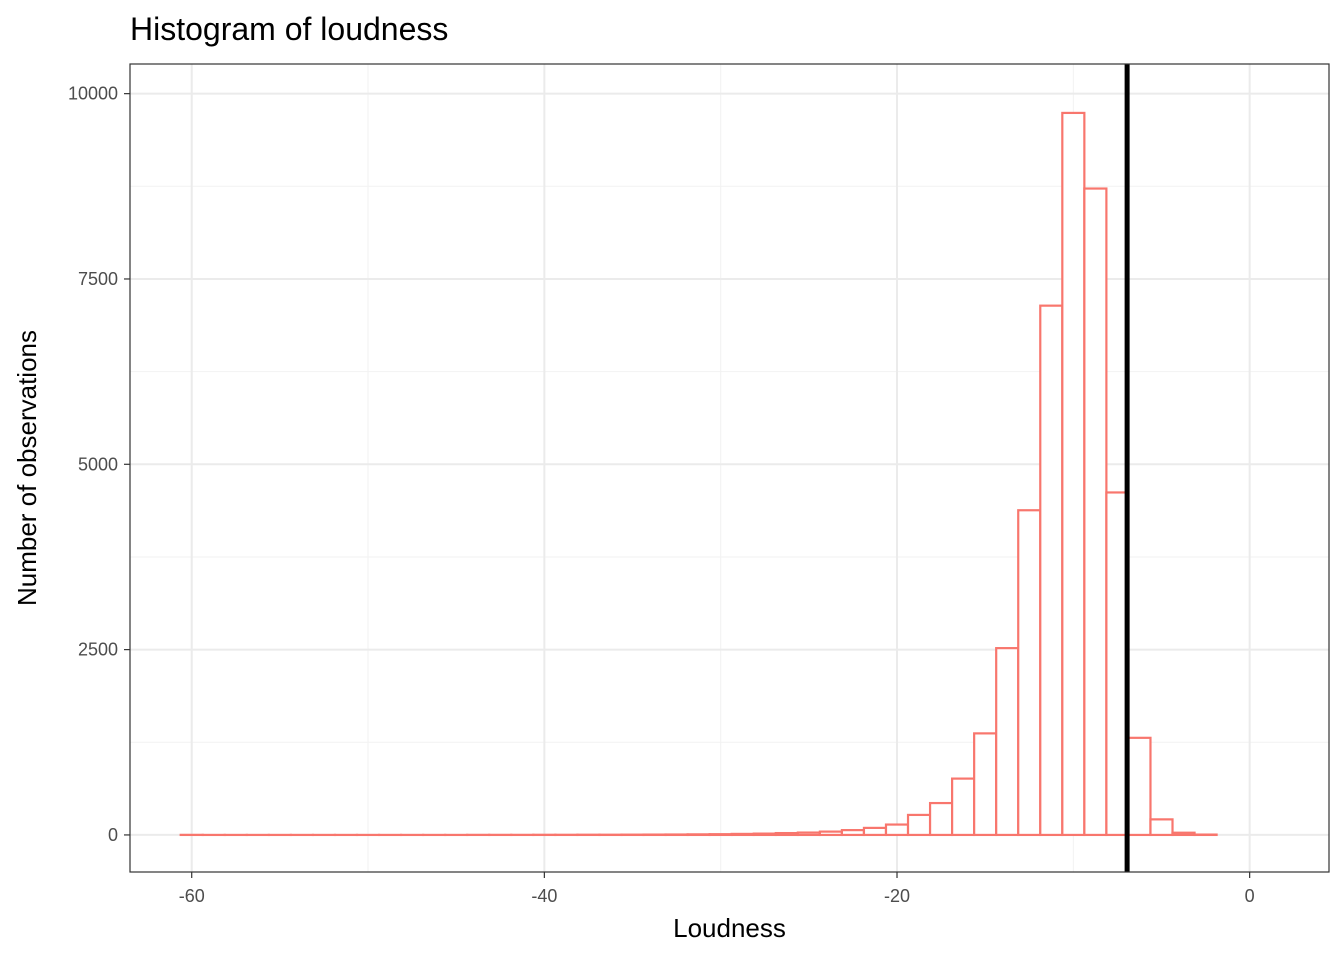 This screenshot has height=960, width=1344. What do you see at coordinates (897, 896) in the screenshot?
I see `x-tick-label: -20` at bounding box center [897, 896].